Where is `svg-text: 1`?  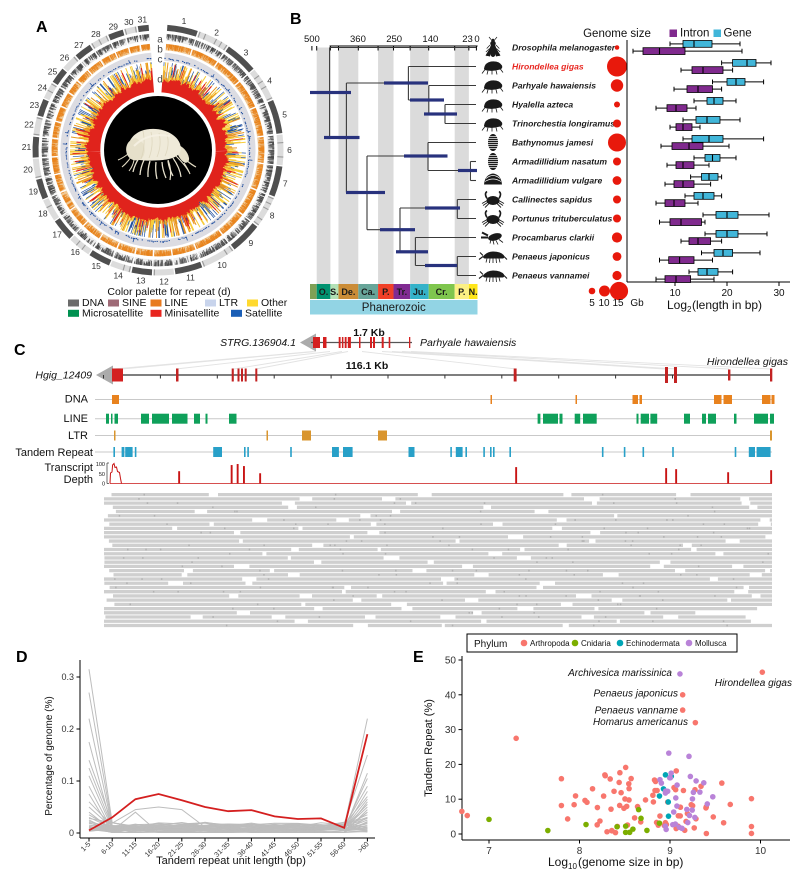 svg-text: 1 is located at coordinates (184, 21).